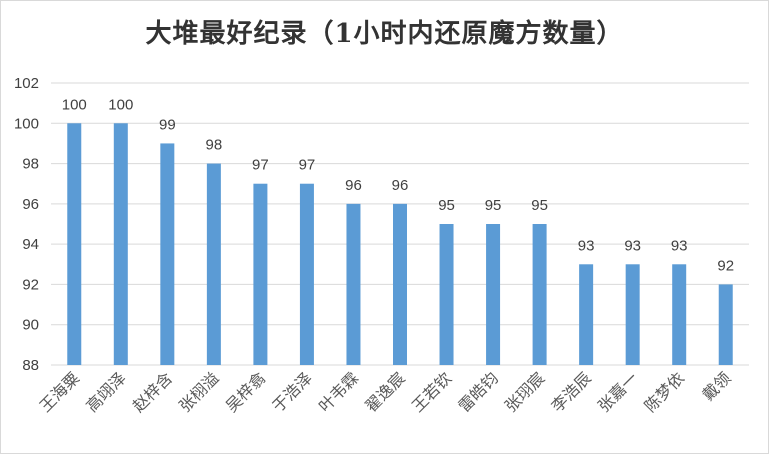 This screenshot has width=769, height=454. Describe the element at coordinates (291, 391) in the screenshot. I see `x-tick-label: 于浩泽` at that location.